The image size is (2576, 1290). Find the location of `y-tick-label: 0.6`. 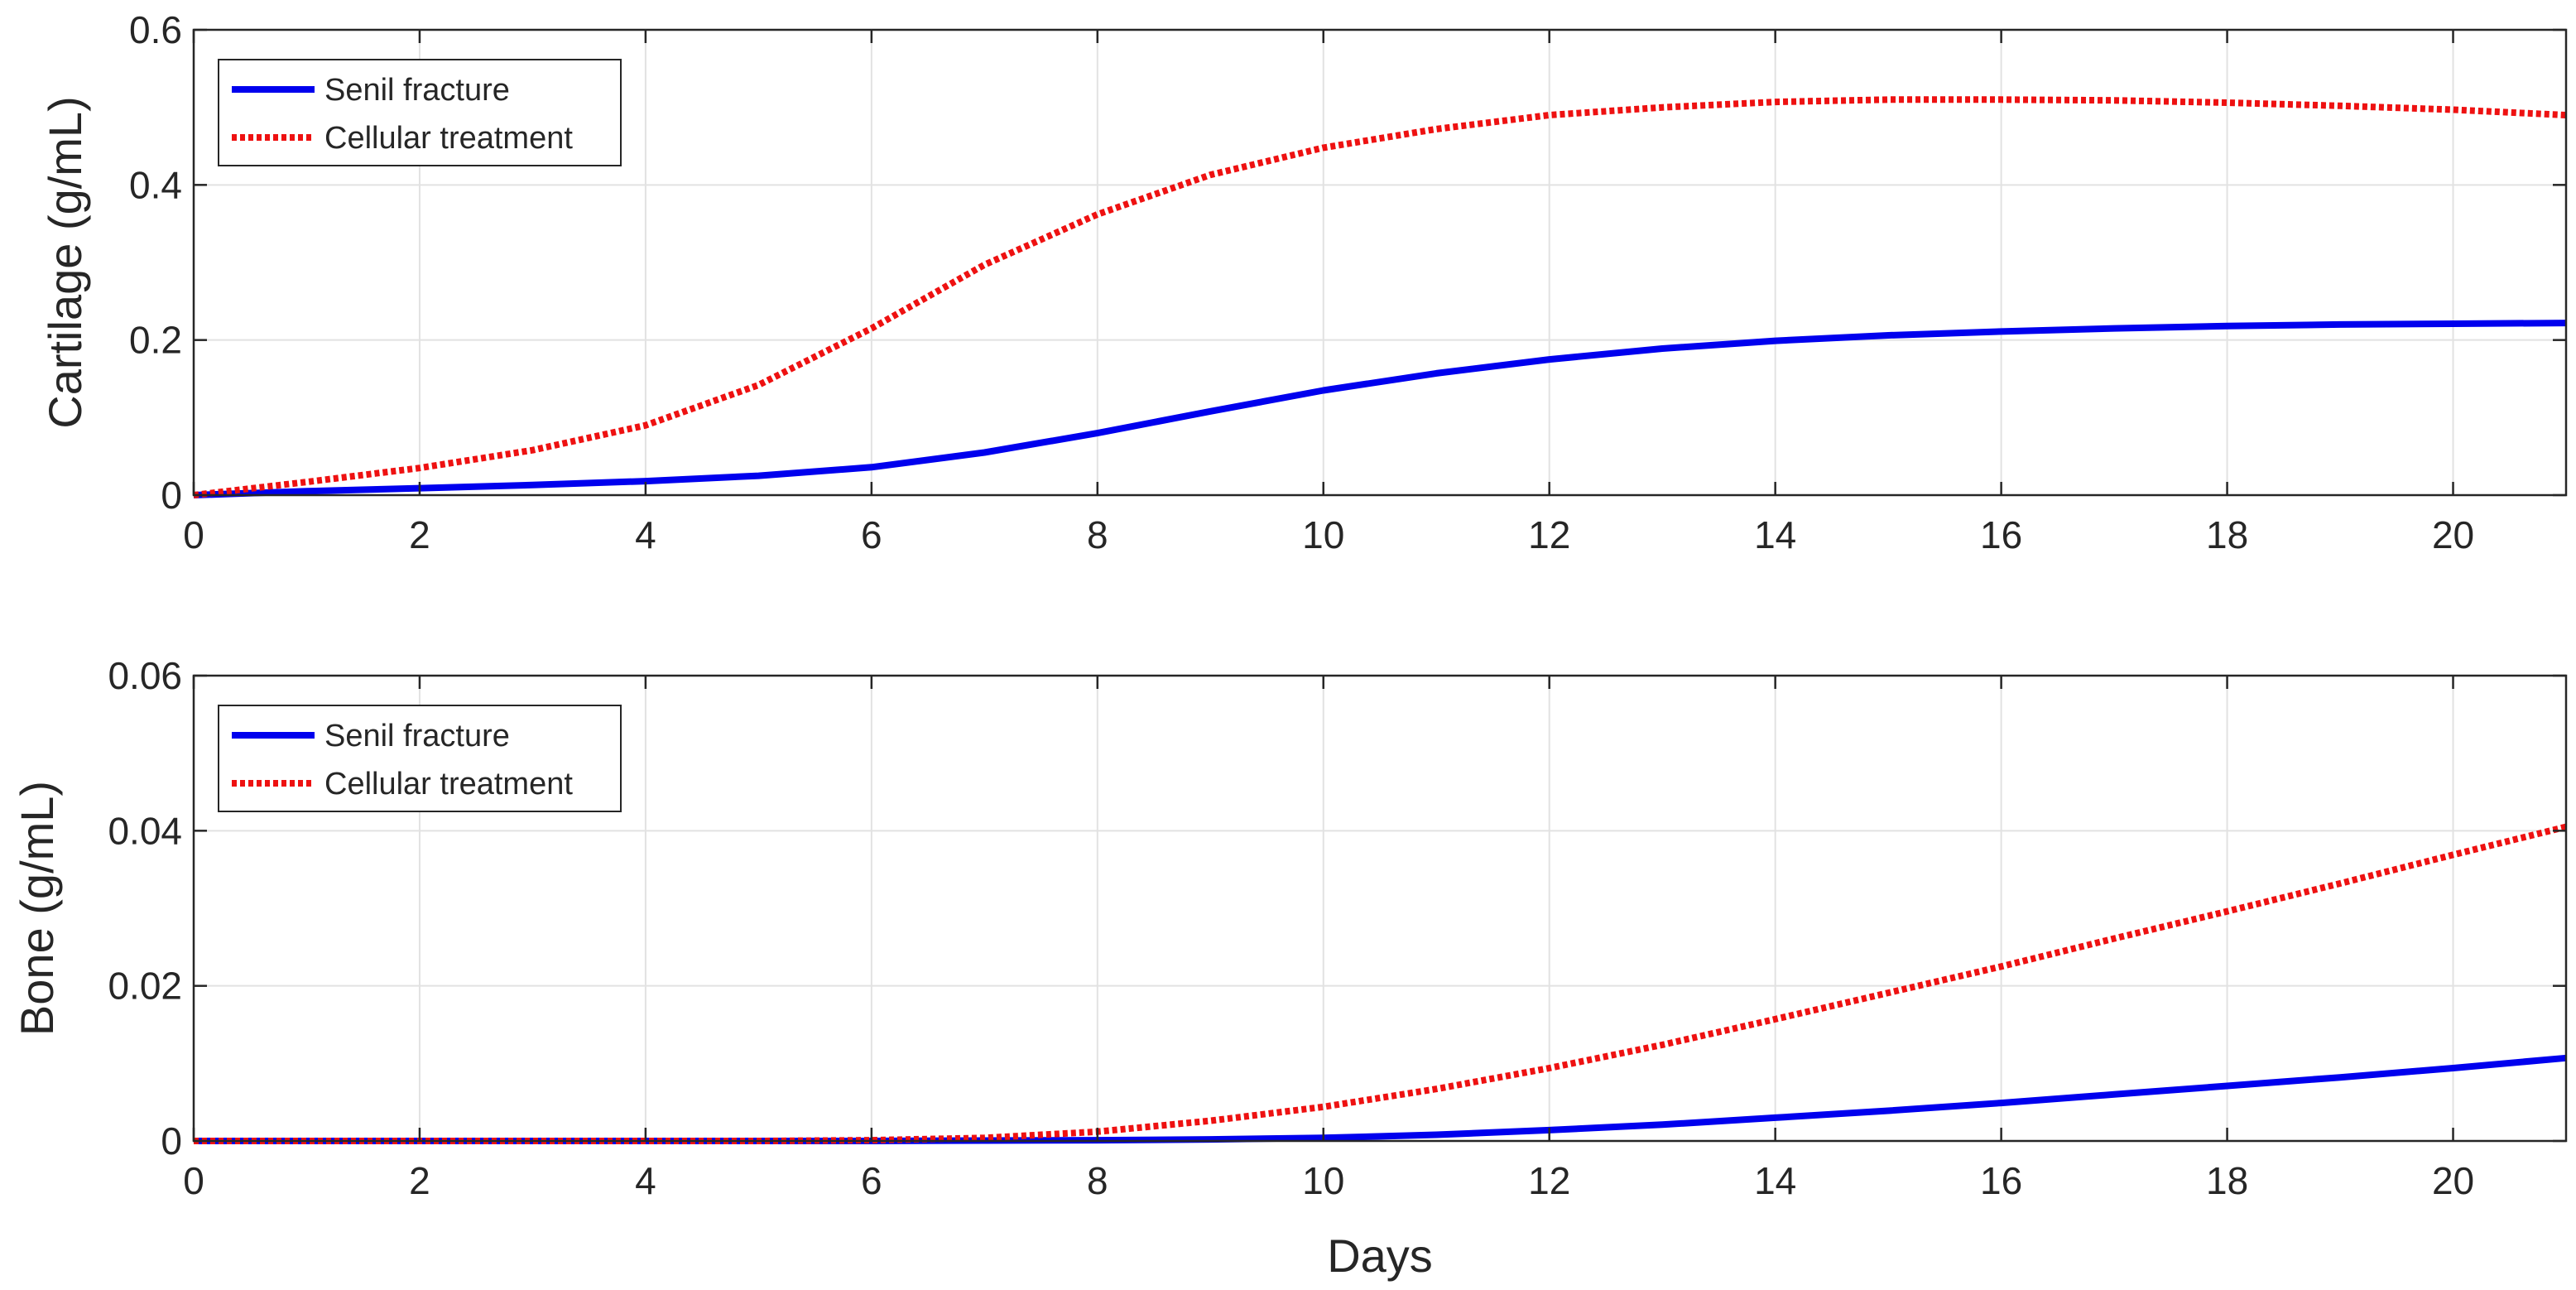

y-tick-label: 0.6 is located at coordinates (155, 29).